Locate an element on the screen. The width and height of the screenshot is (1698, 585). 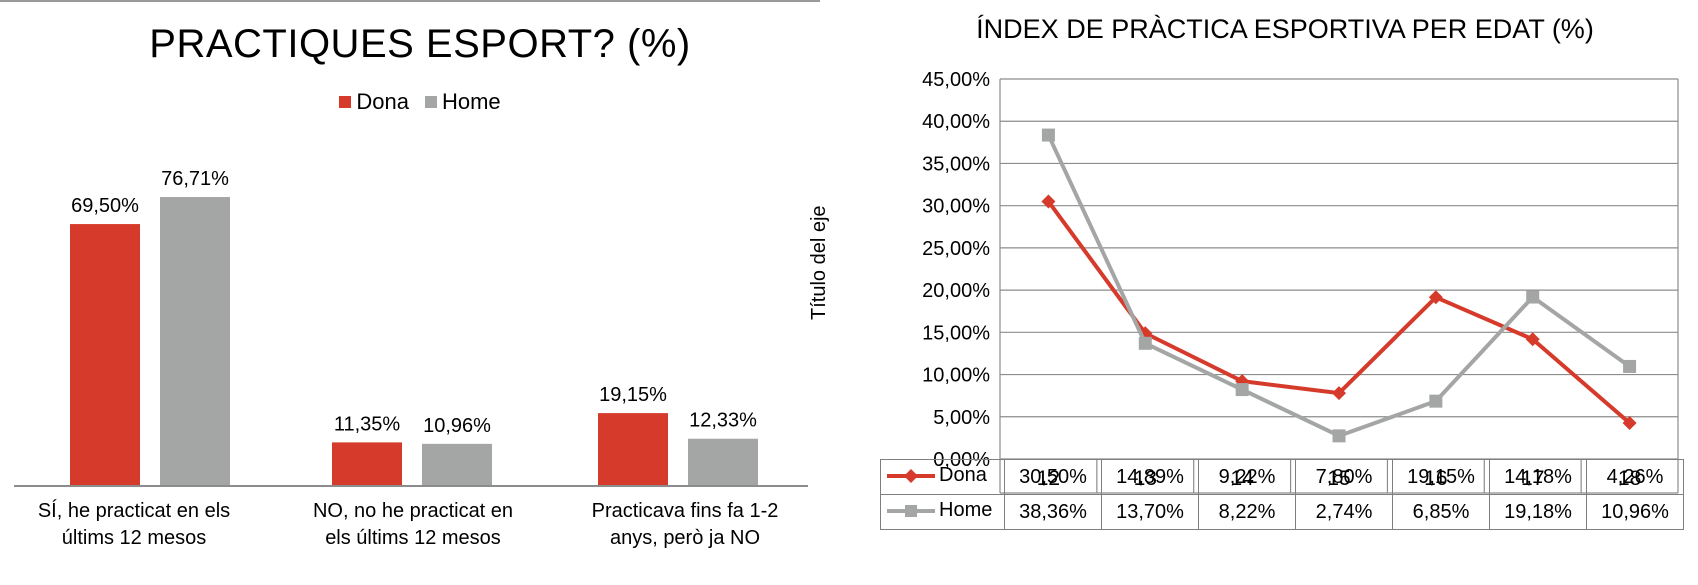
legend-swatch-dona is located at coordinates (345, 102).